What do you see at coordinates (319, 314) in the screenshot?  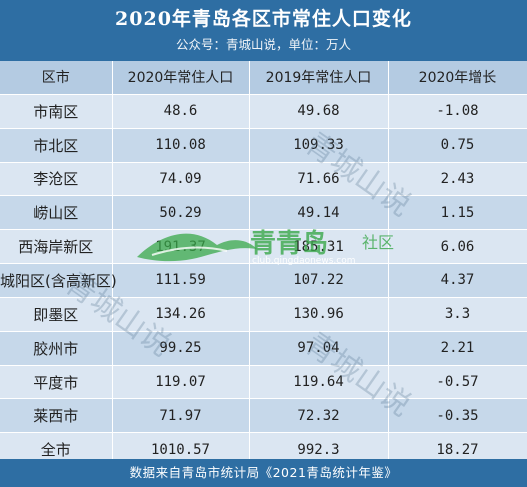 I see `cell-pop-2019: 130.96` at bounding box center [319, 314].